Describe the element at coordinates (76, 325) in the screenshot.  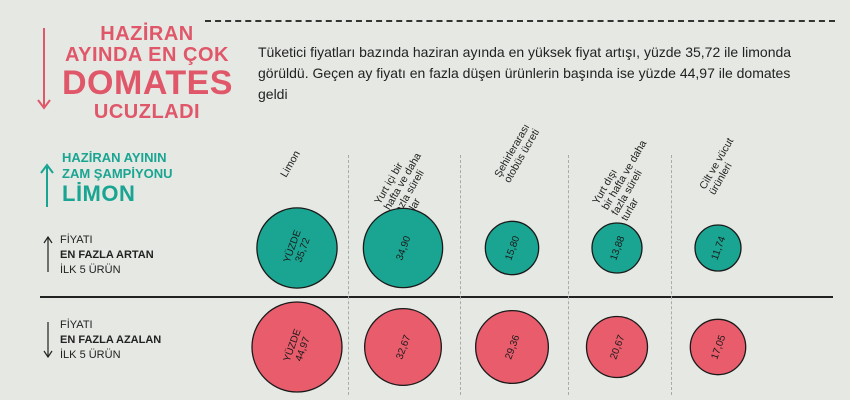
I see `row-down-line-1: FİYATI` at that location.